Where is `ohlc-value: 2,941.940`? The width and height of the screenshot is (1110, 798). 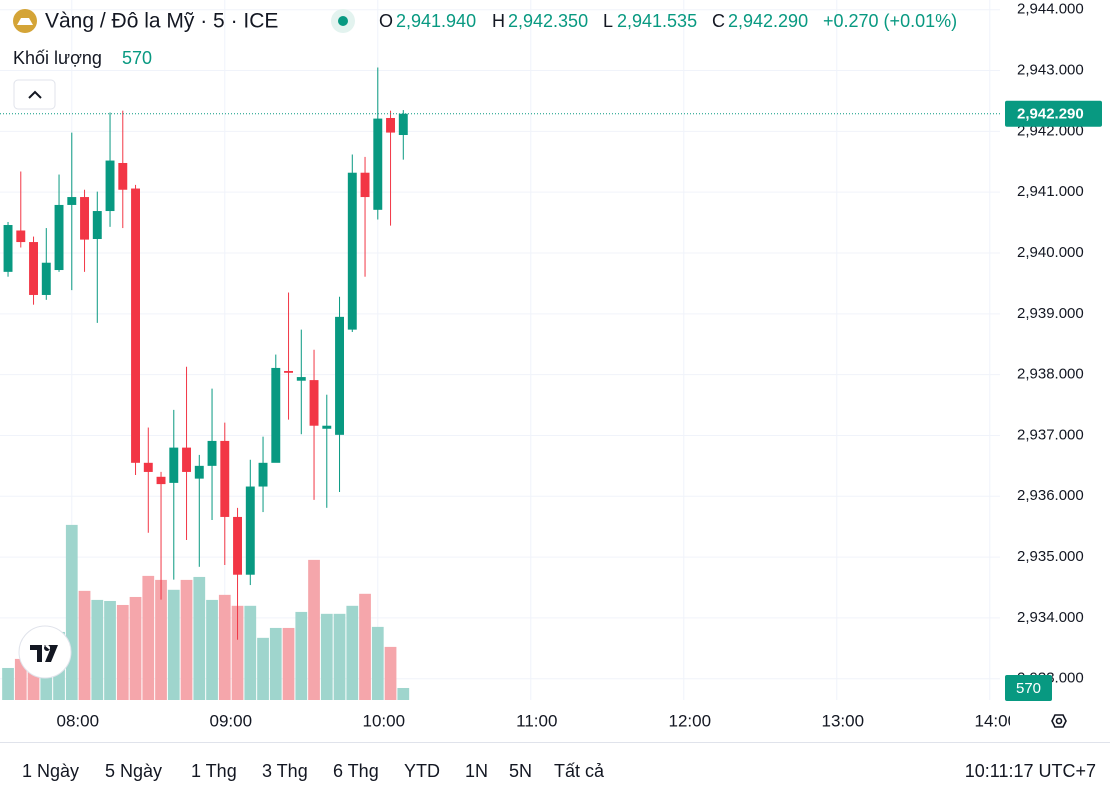 ohlc-value: 2,941.940 is located at coordinates (436, 21).